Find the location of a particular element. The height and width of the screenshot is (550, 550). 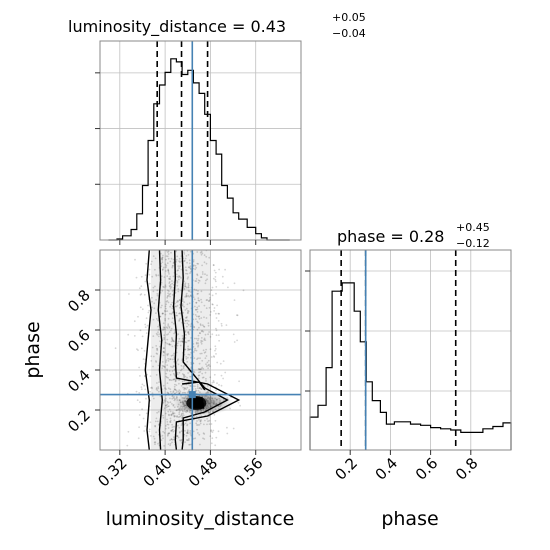

tick-label-luminosity-distance-1: 0.40 is located at coordinates (158, 472).